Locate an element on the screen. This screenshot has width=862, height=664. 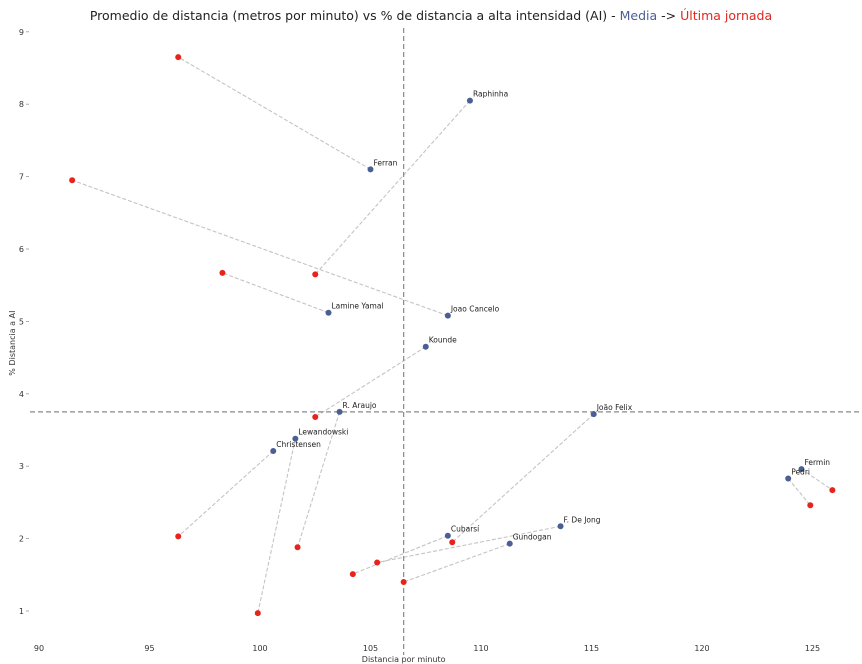
ultima-point-lamine-yamal is located at coordinates (222, 272).